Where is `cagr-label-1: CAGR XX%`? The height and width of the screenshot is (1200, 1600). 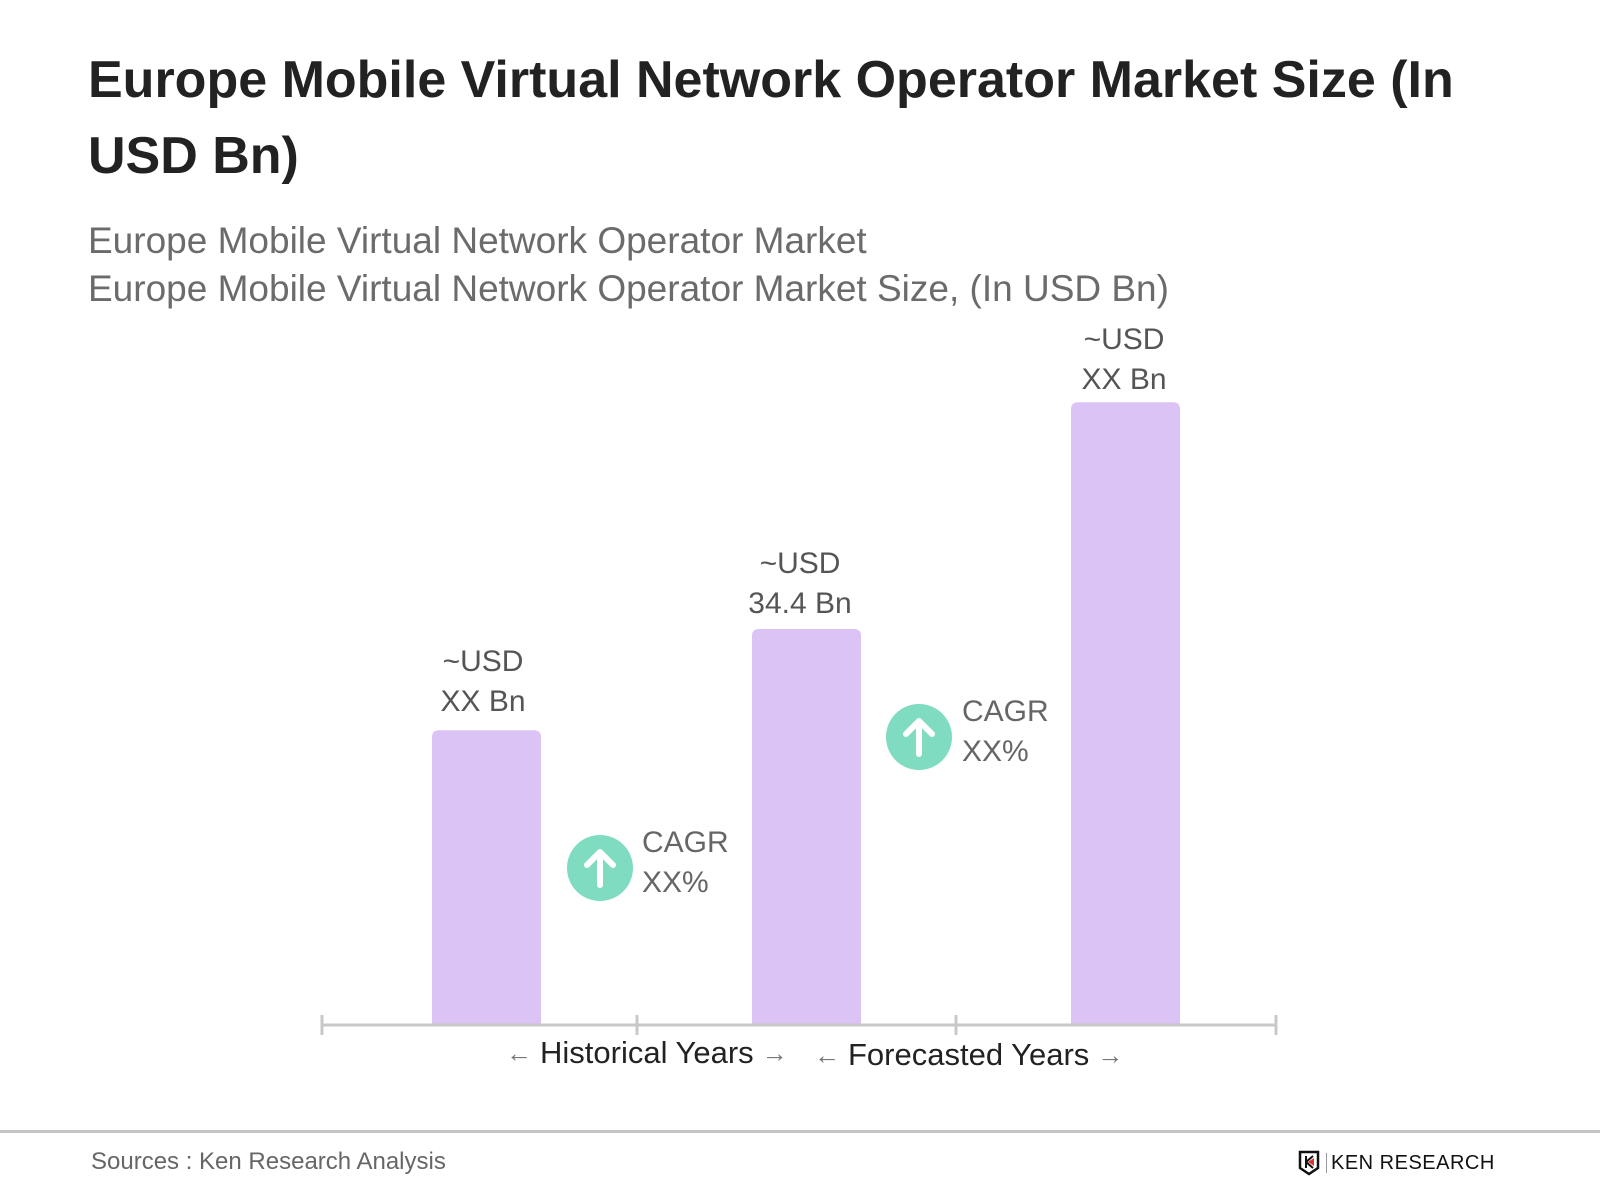 cagr-label-1: CAGR XX% is located at coordinates (685, 862).